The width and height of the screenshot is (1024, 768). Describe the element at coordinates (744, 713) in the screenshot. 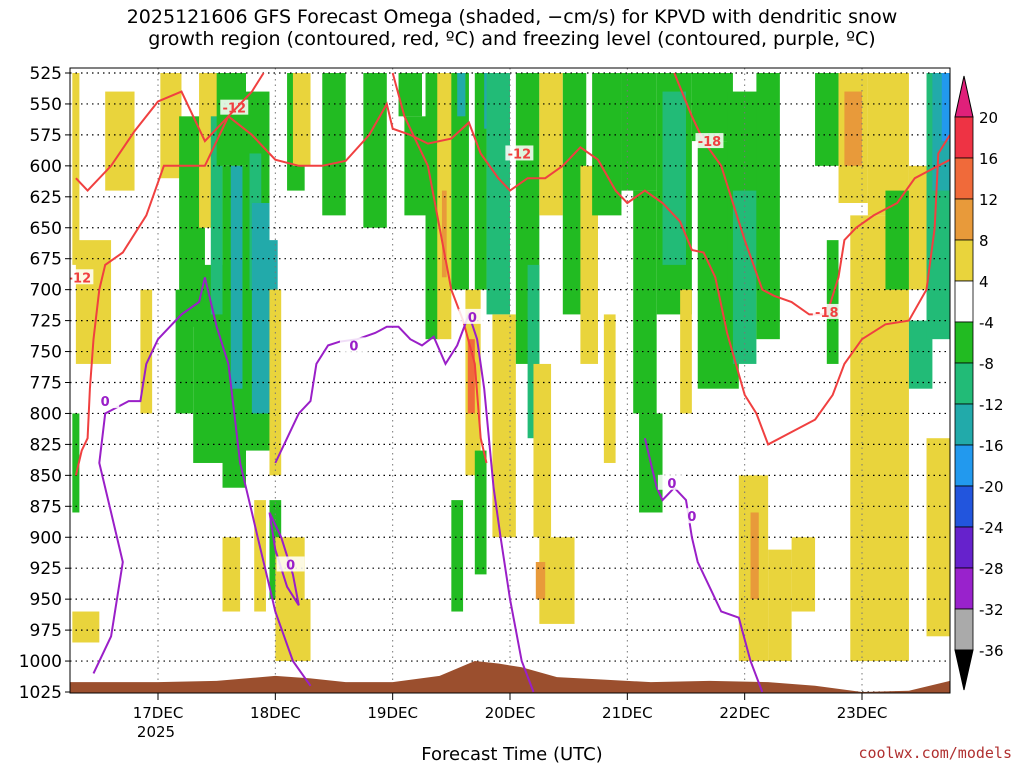

I see `x-tick-label: 22DEC` at that location.